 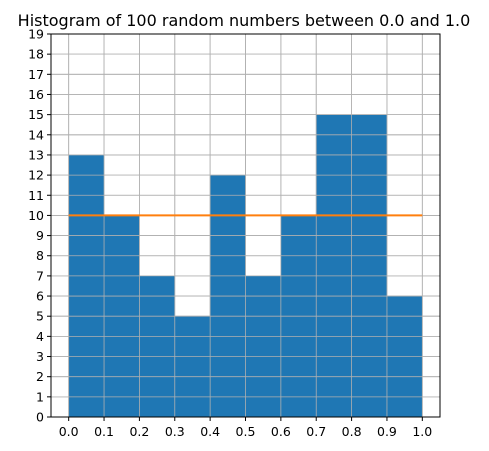 I want to click on y-tick-label: 18, so click(x=36, y=54).